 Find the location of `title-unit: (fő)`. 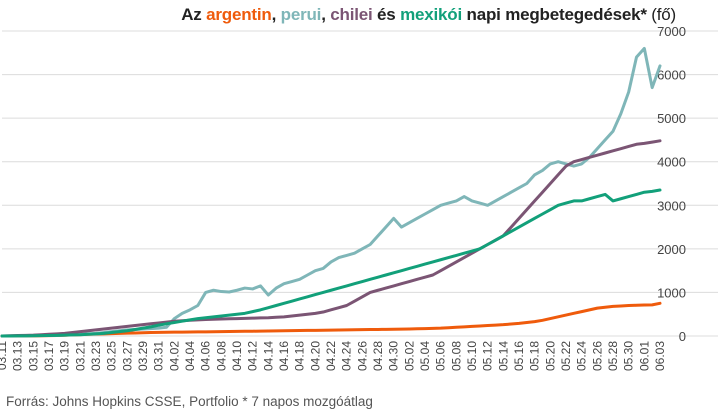

title-unit: (fő) is located at coordinates (661, 14).